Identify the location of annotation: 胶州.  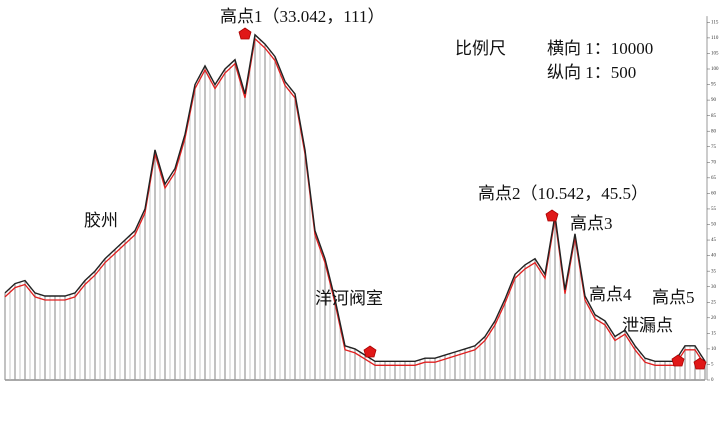
(101, 220).